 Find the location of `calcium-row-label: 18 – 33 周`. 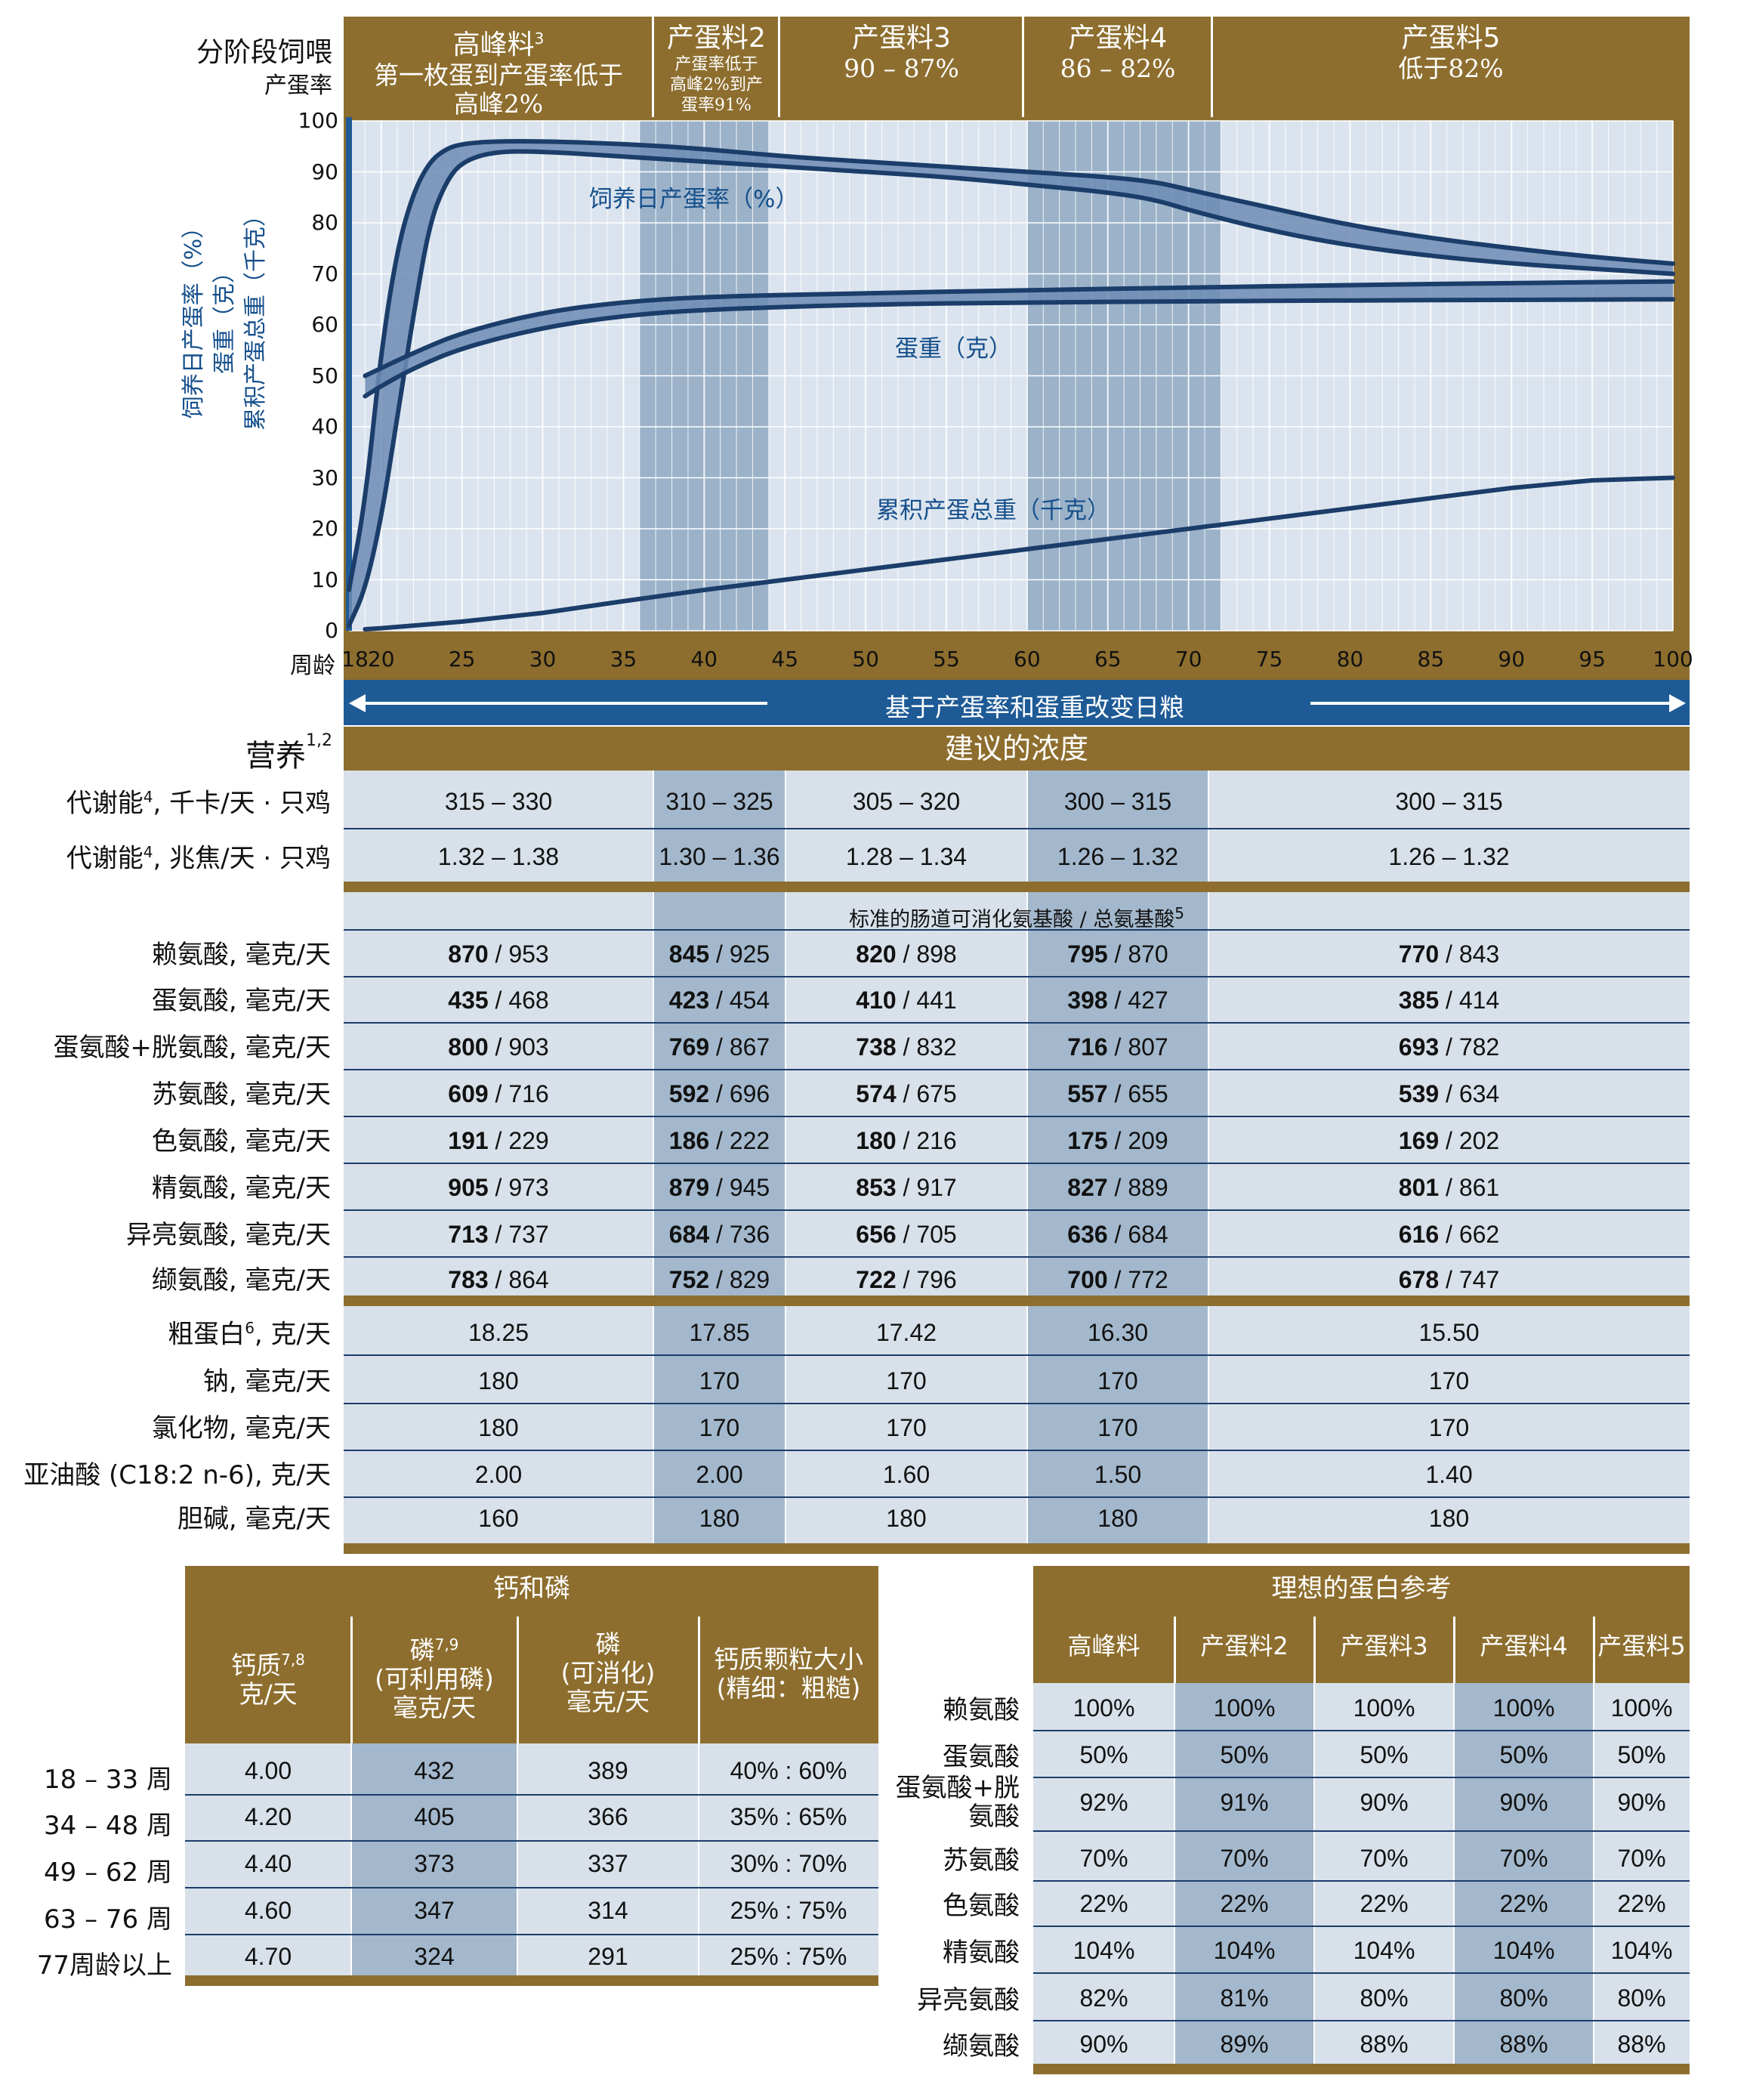

calcium-row-label: 18 – 33 周 is located at coordinates (108, 1780).